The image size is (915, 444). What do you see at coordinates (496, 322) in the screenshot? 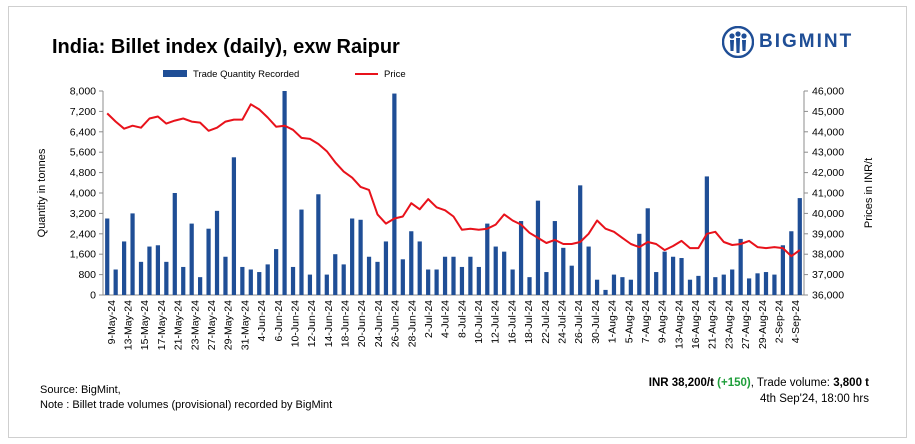
I see `x-tick-label: 12-Jul-24` at bounding box center [496, 322].